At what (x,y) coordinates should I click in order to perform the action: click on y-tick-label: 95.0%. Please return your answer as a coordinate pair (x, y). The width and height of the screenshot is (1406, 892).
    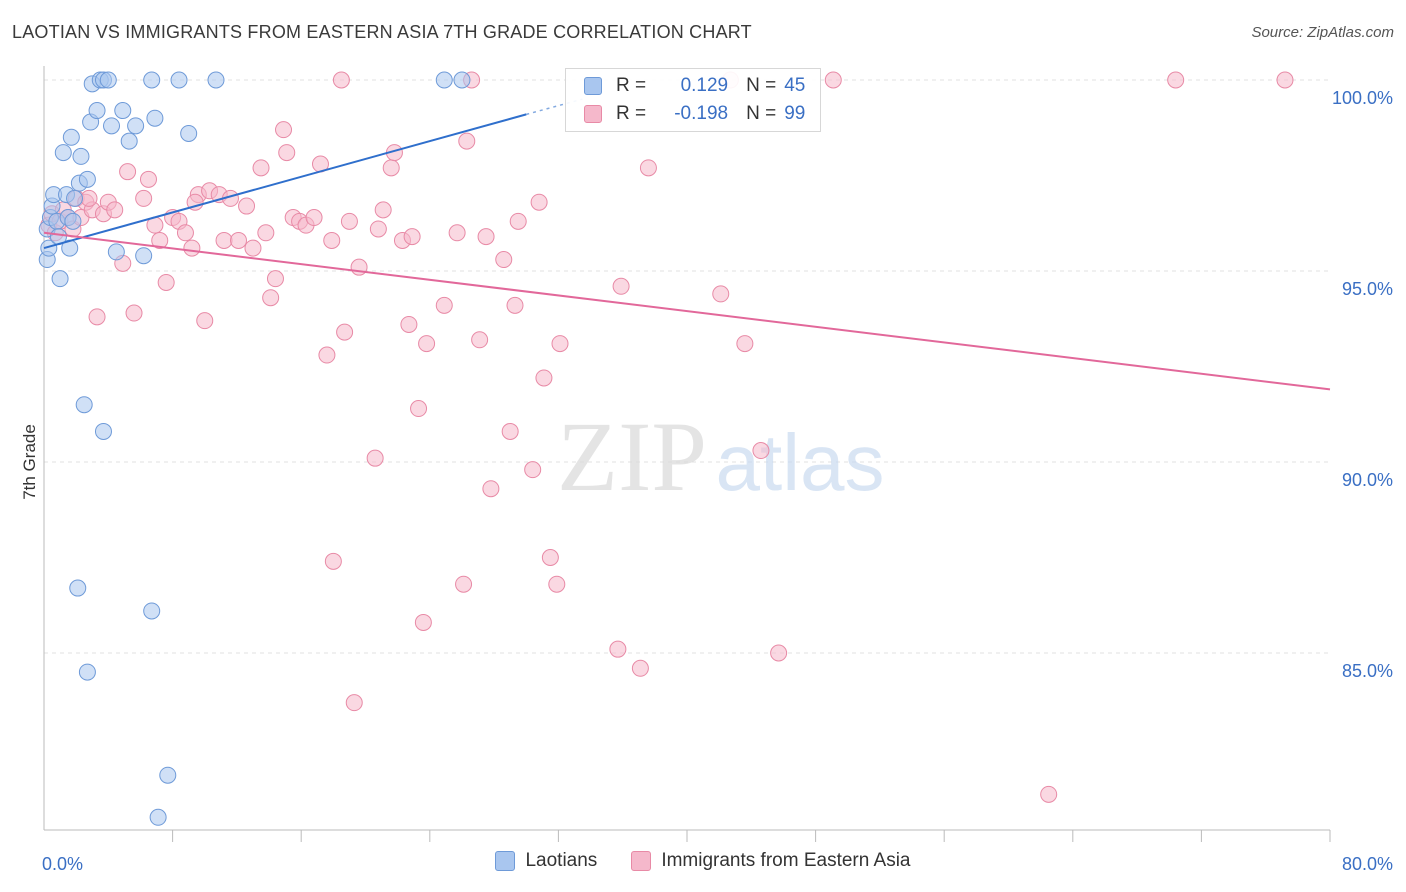
    Looking at the image, I should click on (1367, 289).